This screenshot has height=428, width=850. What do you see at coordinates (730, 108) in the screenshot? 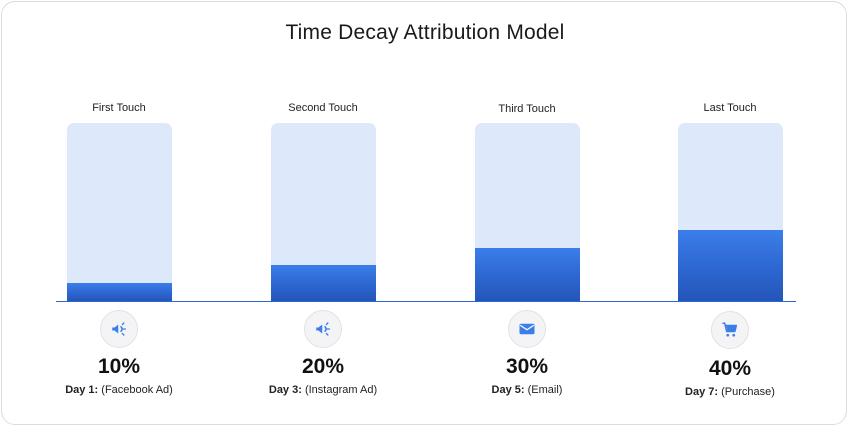
I see `category-label: Last Touch` at bounding box center [730, 108].